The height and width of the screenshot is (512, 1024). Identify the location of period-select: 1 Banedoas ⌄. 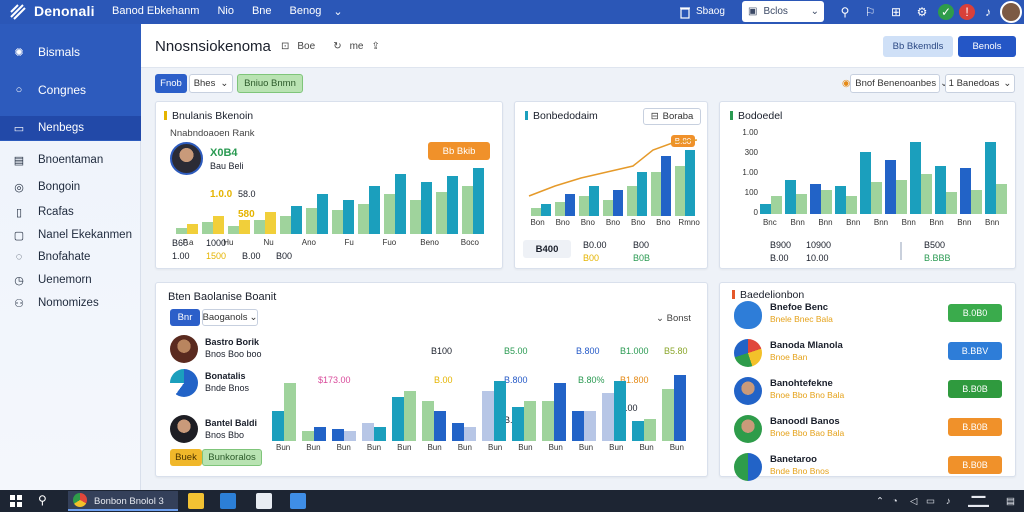
(980, 83).